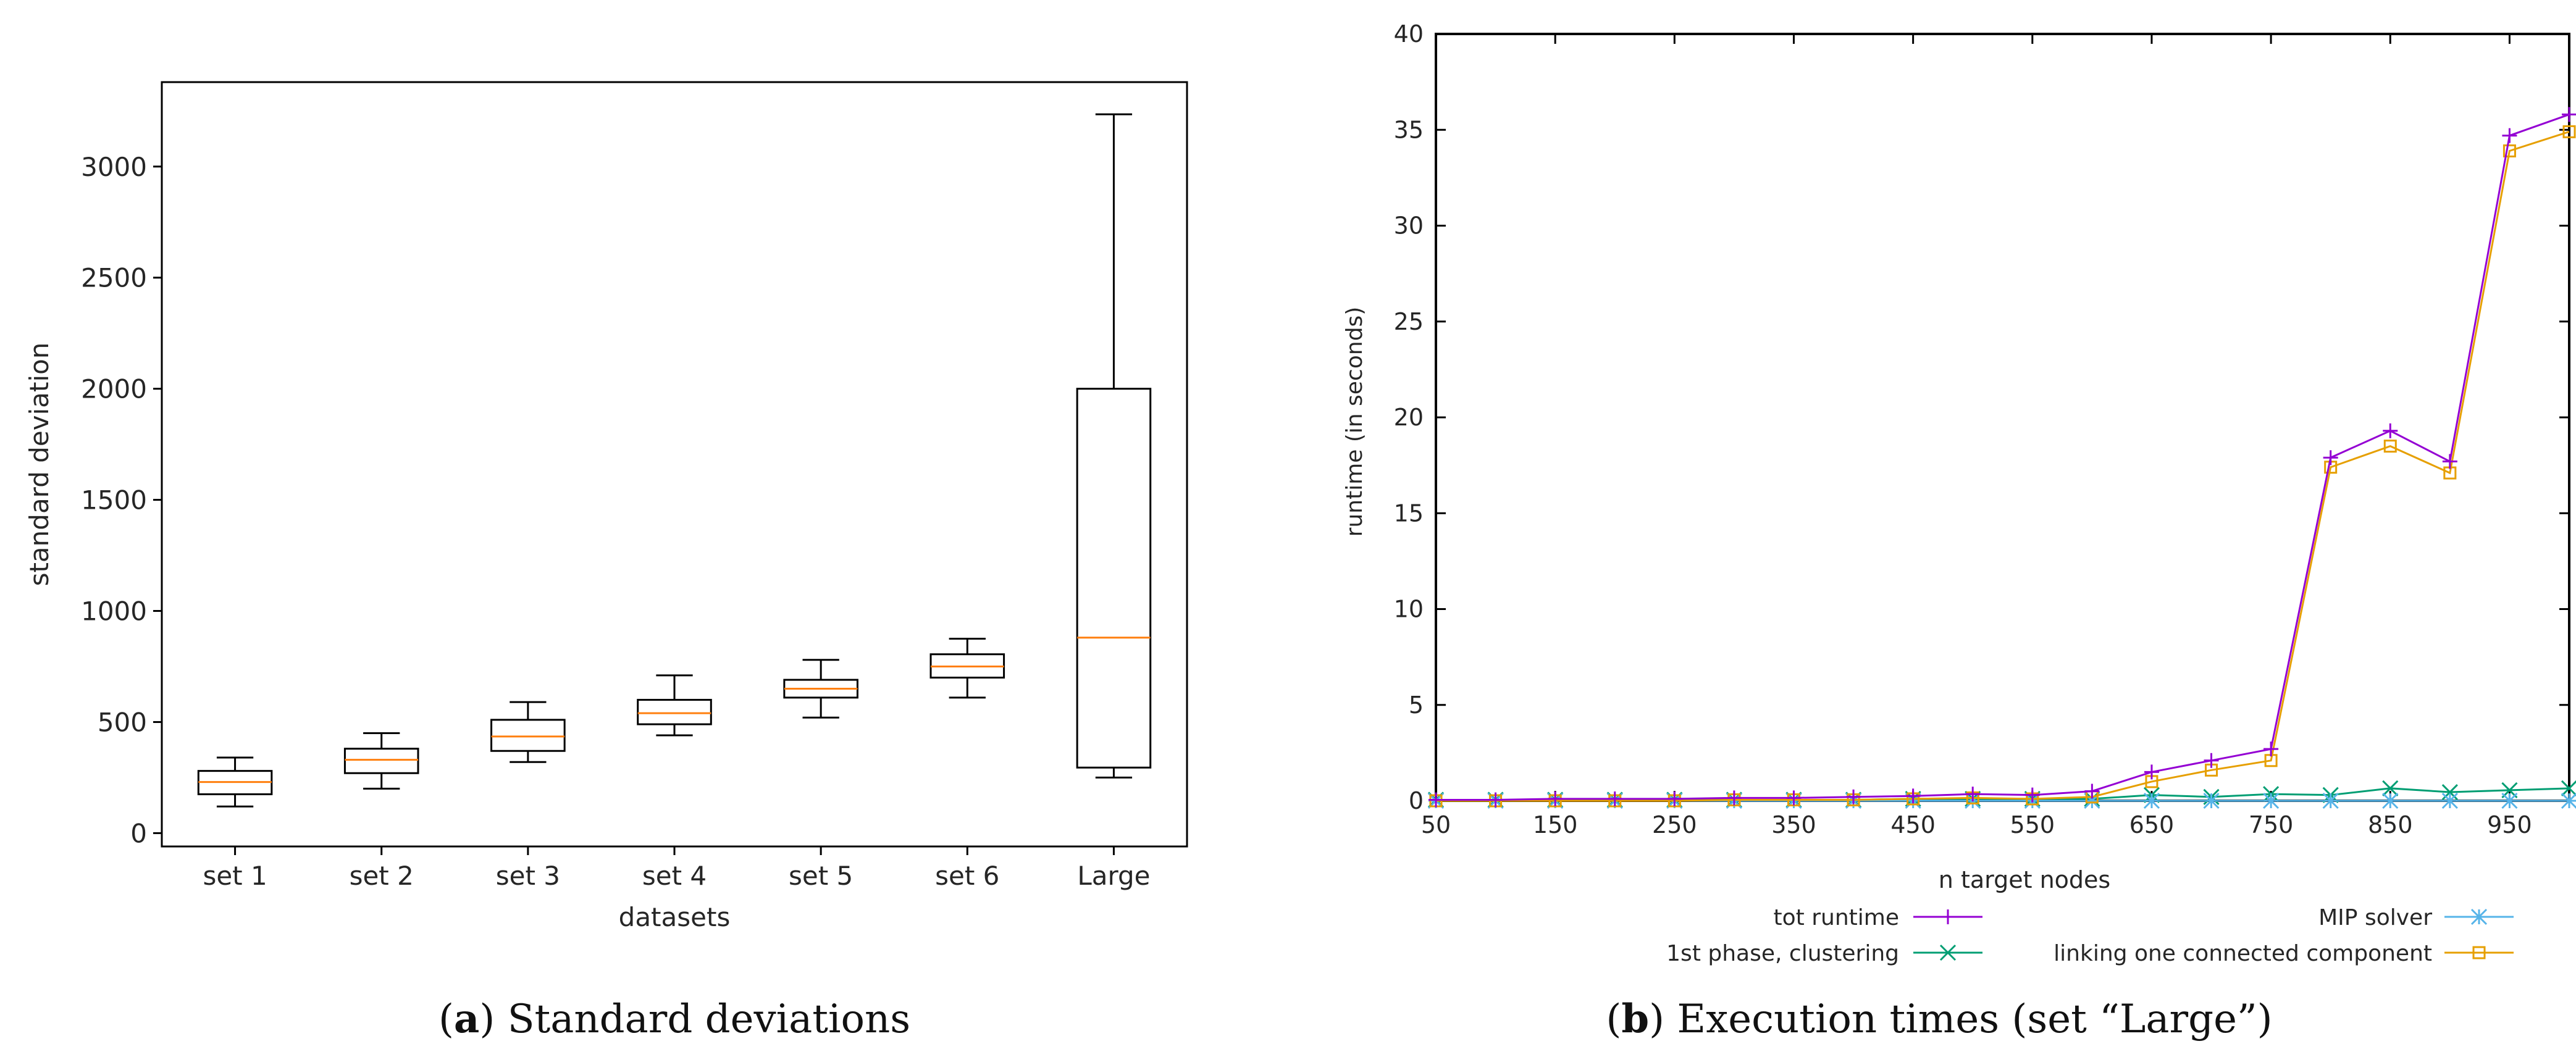 Image resolution: width=2576 pixels, height=1057 pixels. I want to click on panel-a-y-axis-ticks: 0 500 1000 1500 2000 2500 3000, so click(121, 500).